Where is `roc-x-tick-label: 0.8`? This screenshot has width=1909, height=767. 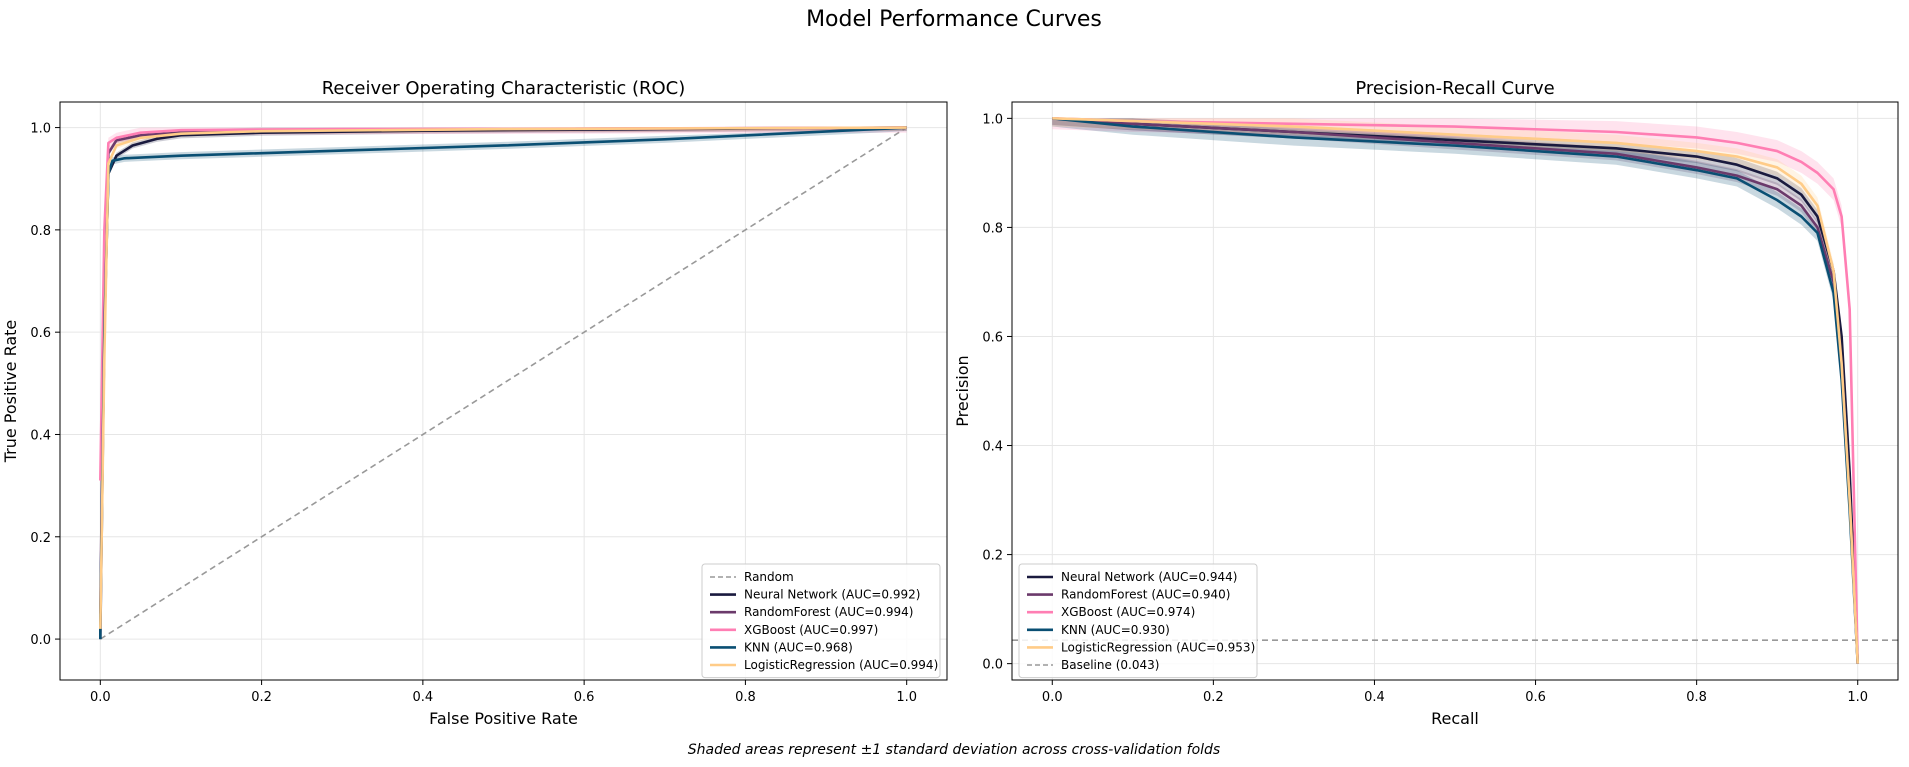 roc-x-tick-label: 0.8 is located at coordinates (745, 697).